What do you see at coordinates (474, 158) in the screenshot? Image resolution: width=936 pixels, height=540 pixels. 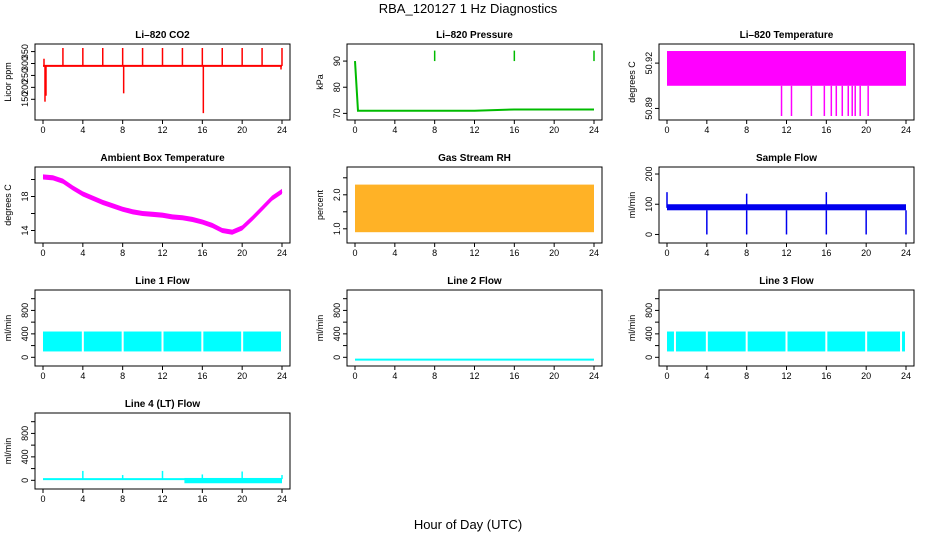 I see `chart-title: Gas Stream RH` at bounding box center [474, 158].